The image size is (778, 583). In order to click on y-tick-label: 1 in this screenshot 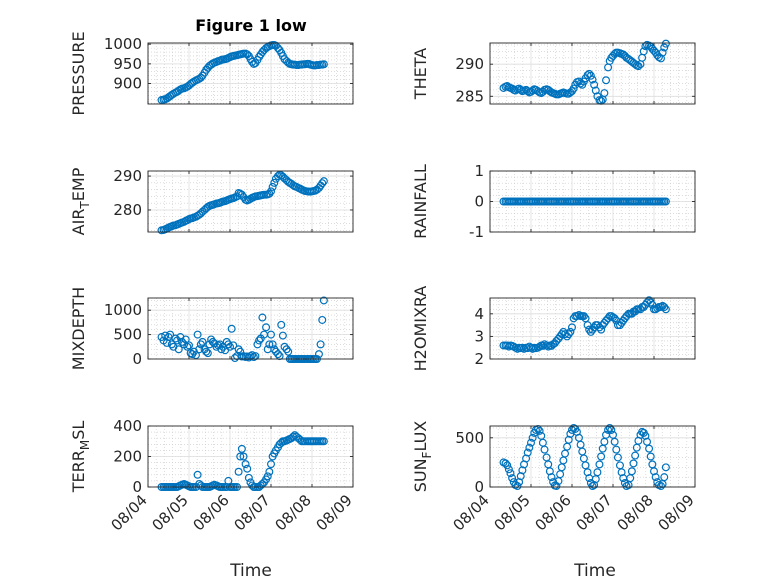, I will do `click(479, 171)`.